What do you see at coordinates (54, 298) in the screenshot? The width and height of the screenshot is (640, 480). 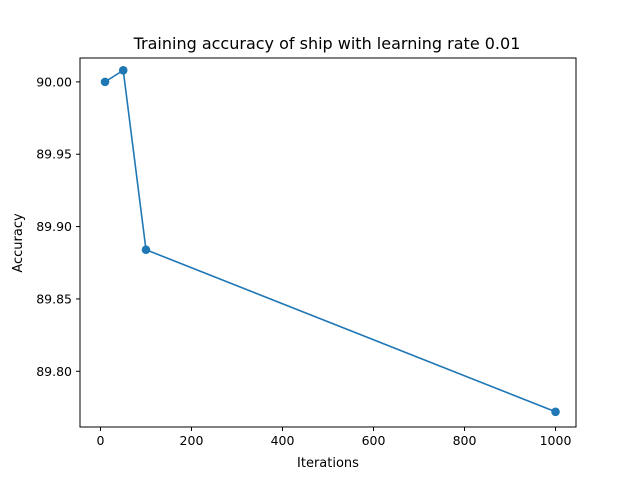 I see `y-tick-label: 89.85` at bounding box center [54, 298].